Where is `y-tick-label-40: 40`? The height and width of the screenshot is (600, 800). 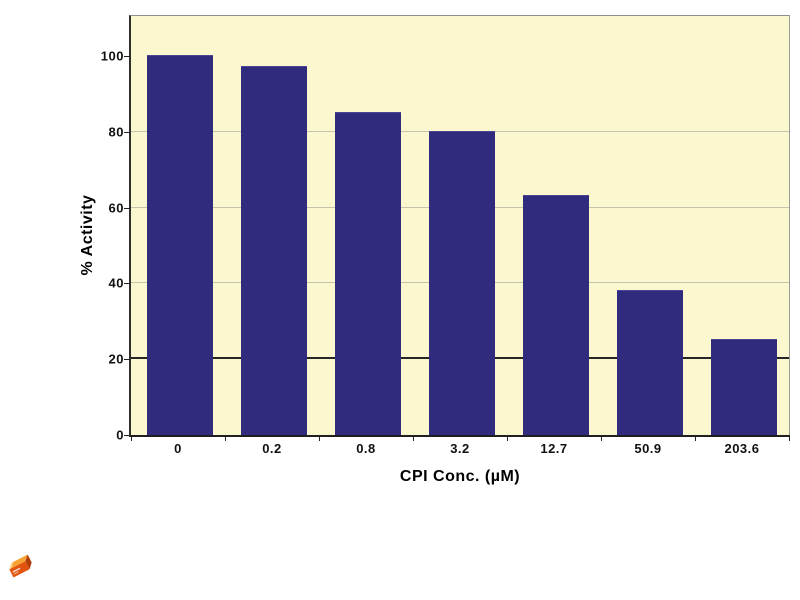 y-tick-label-40: 40 is located at coordinates (116, 283).